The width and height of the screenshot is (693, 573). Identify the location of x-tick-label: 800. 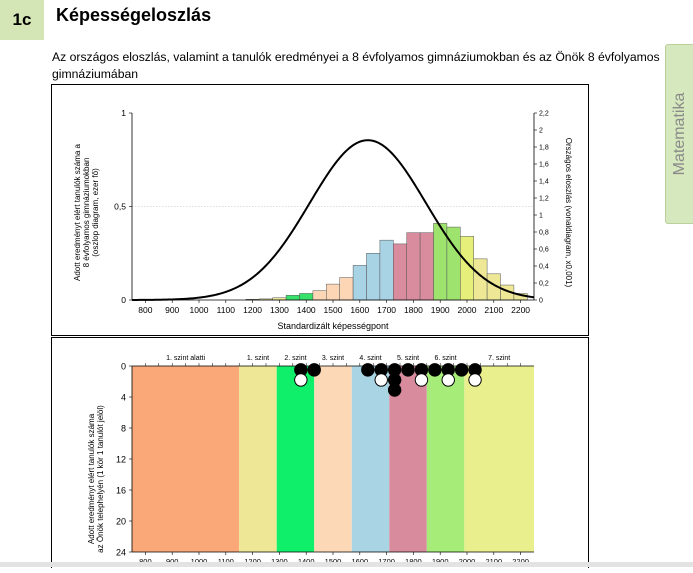
(145, 561).